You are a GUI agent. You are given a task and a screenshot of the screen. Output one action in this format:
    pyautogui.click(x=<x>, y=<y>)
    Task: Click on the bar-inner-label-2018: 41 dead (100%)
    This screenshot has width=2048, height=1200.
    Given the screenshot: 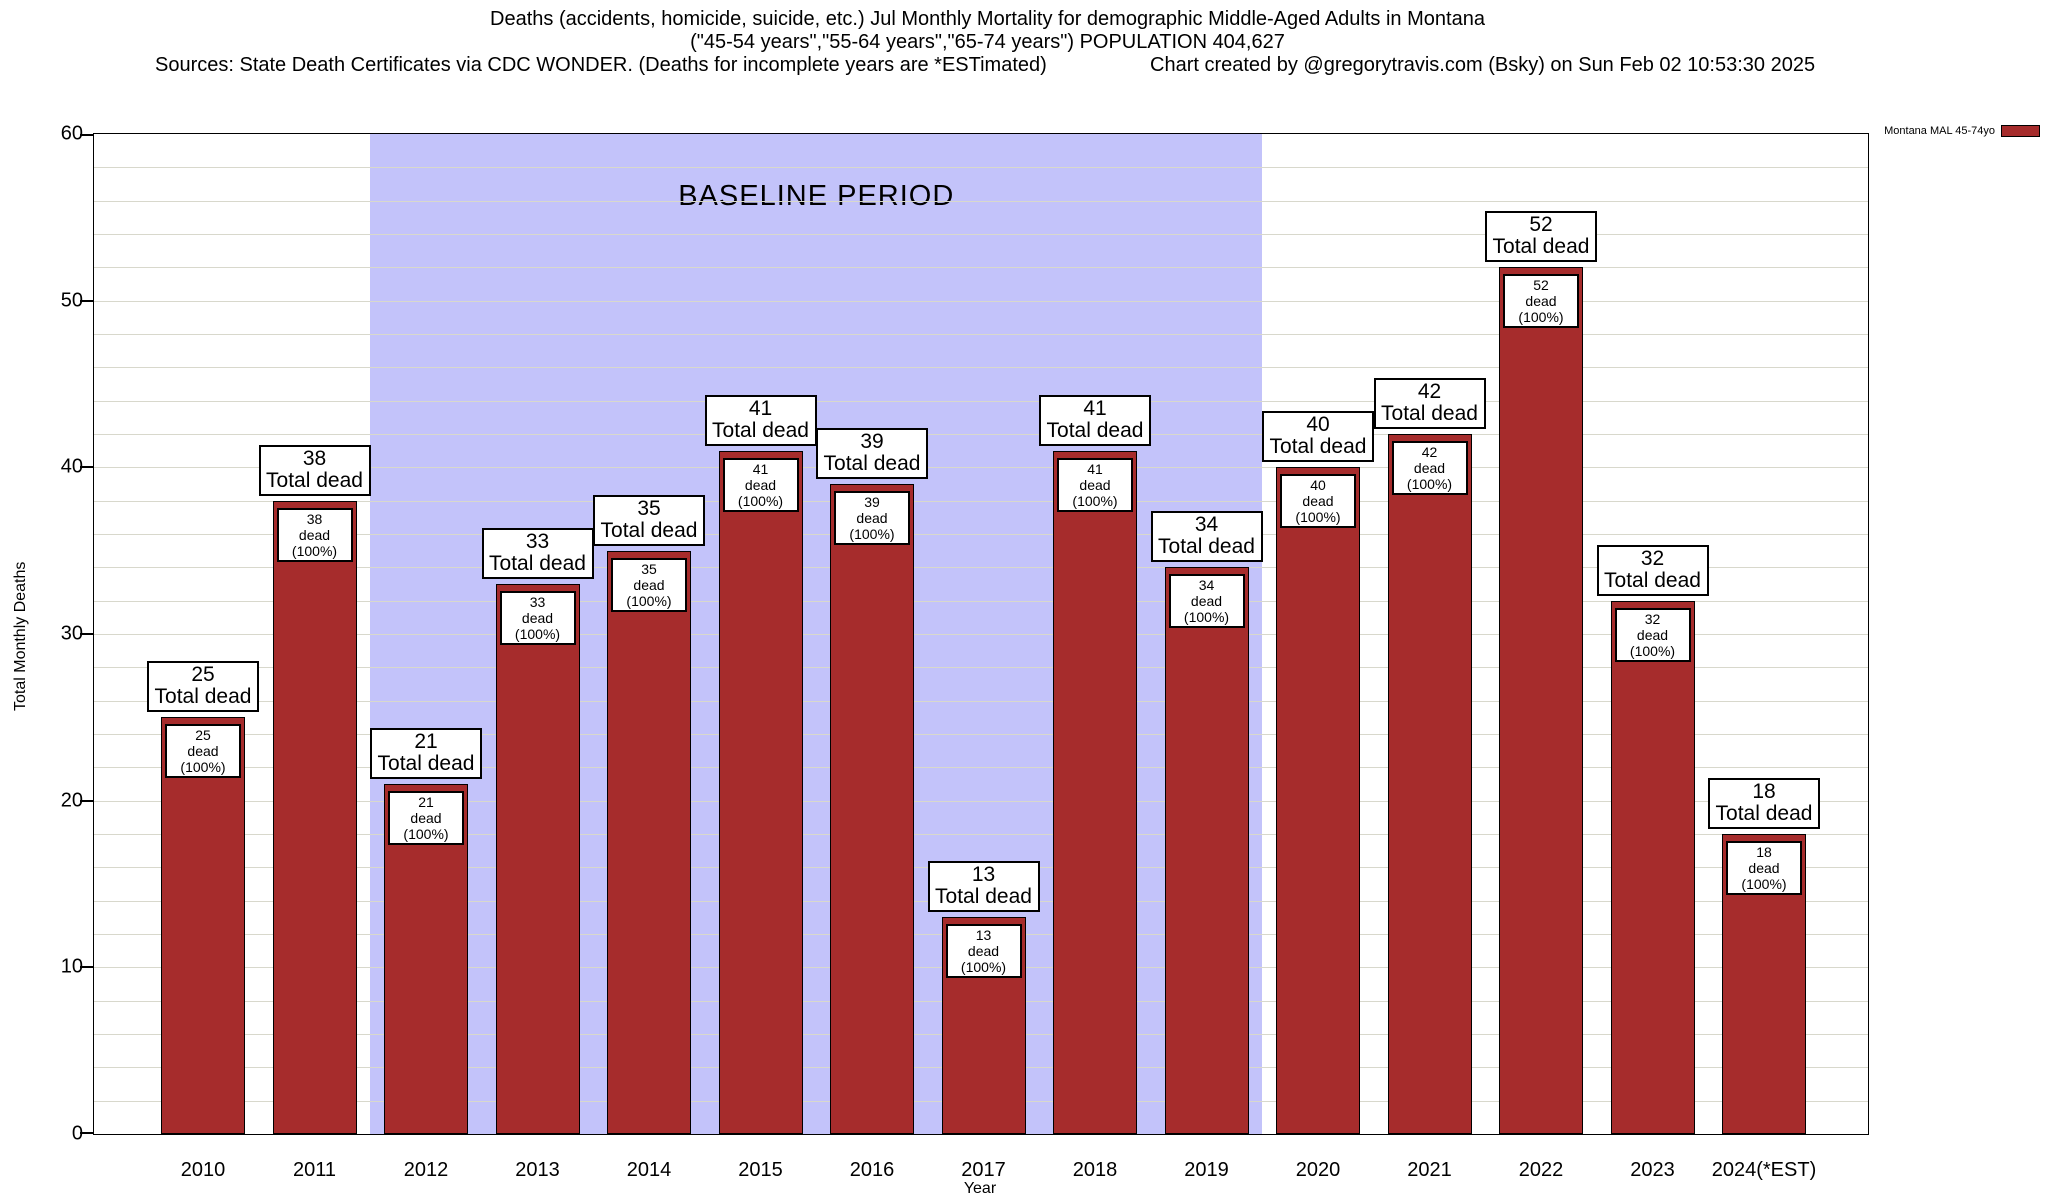 What is the action you would take?
    pyautogui.click(x=1095, y=484)
    